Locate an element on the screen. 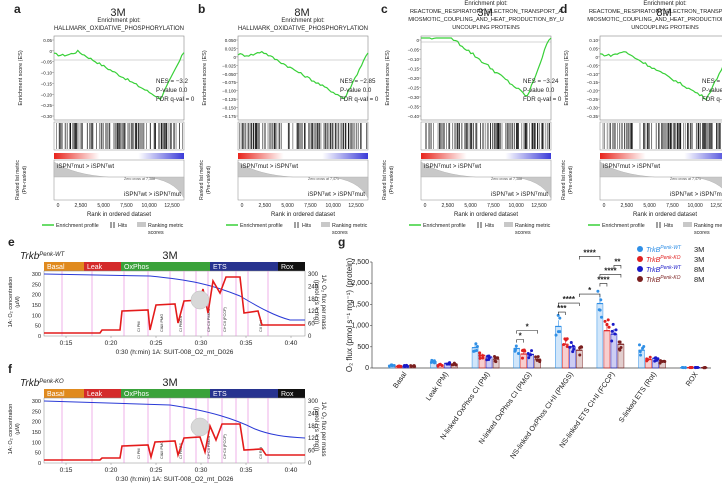 The image size is (722, 500). ranked-metric-area is located at coordinates (303, 180).